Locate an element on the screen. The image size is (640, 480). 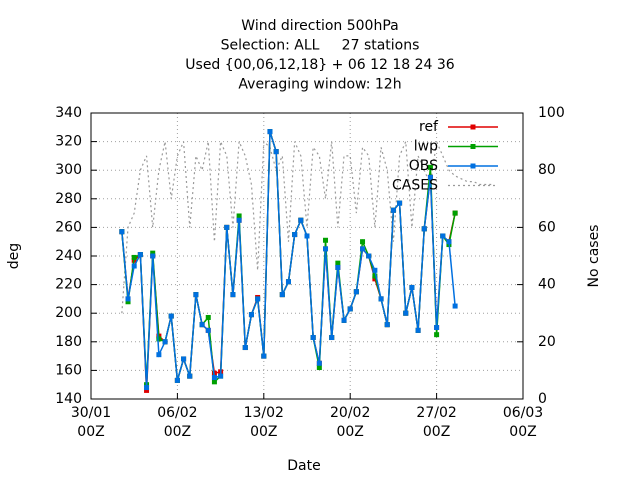
y2-tick-label: 40 is located at coordinates (547, 285).